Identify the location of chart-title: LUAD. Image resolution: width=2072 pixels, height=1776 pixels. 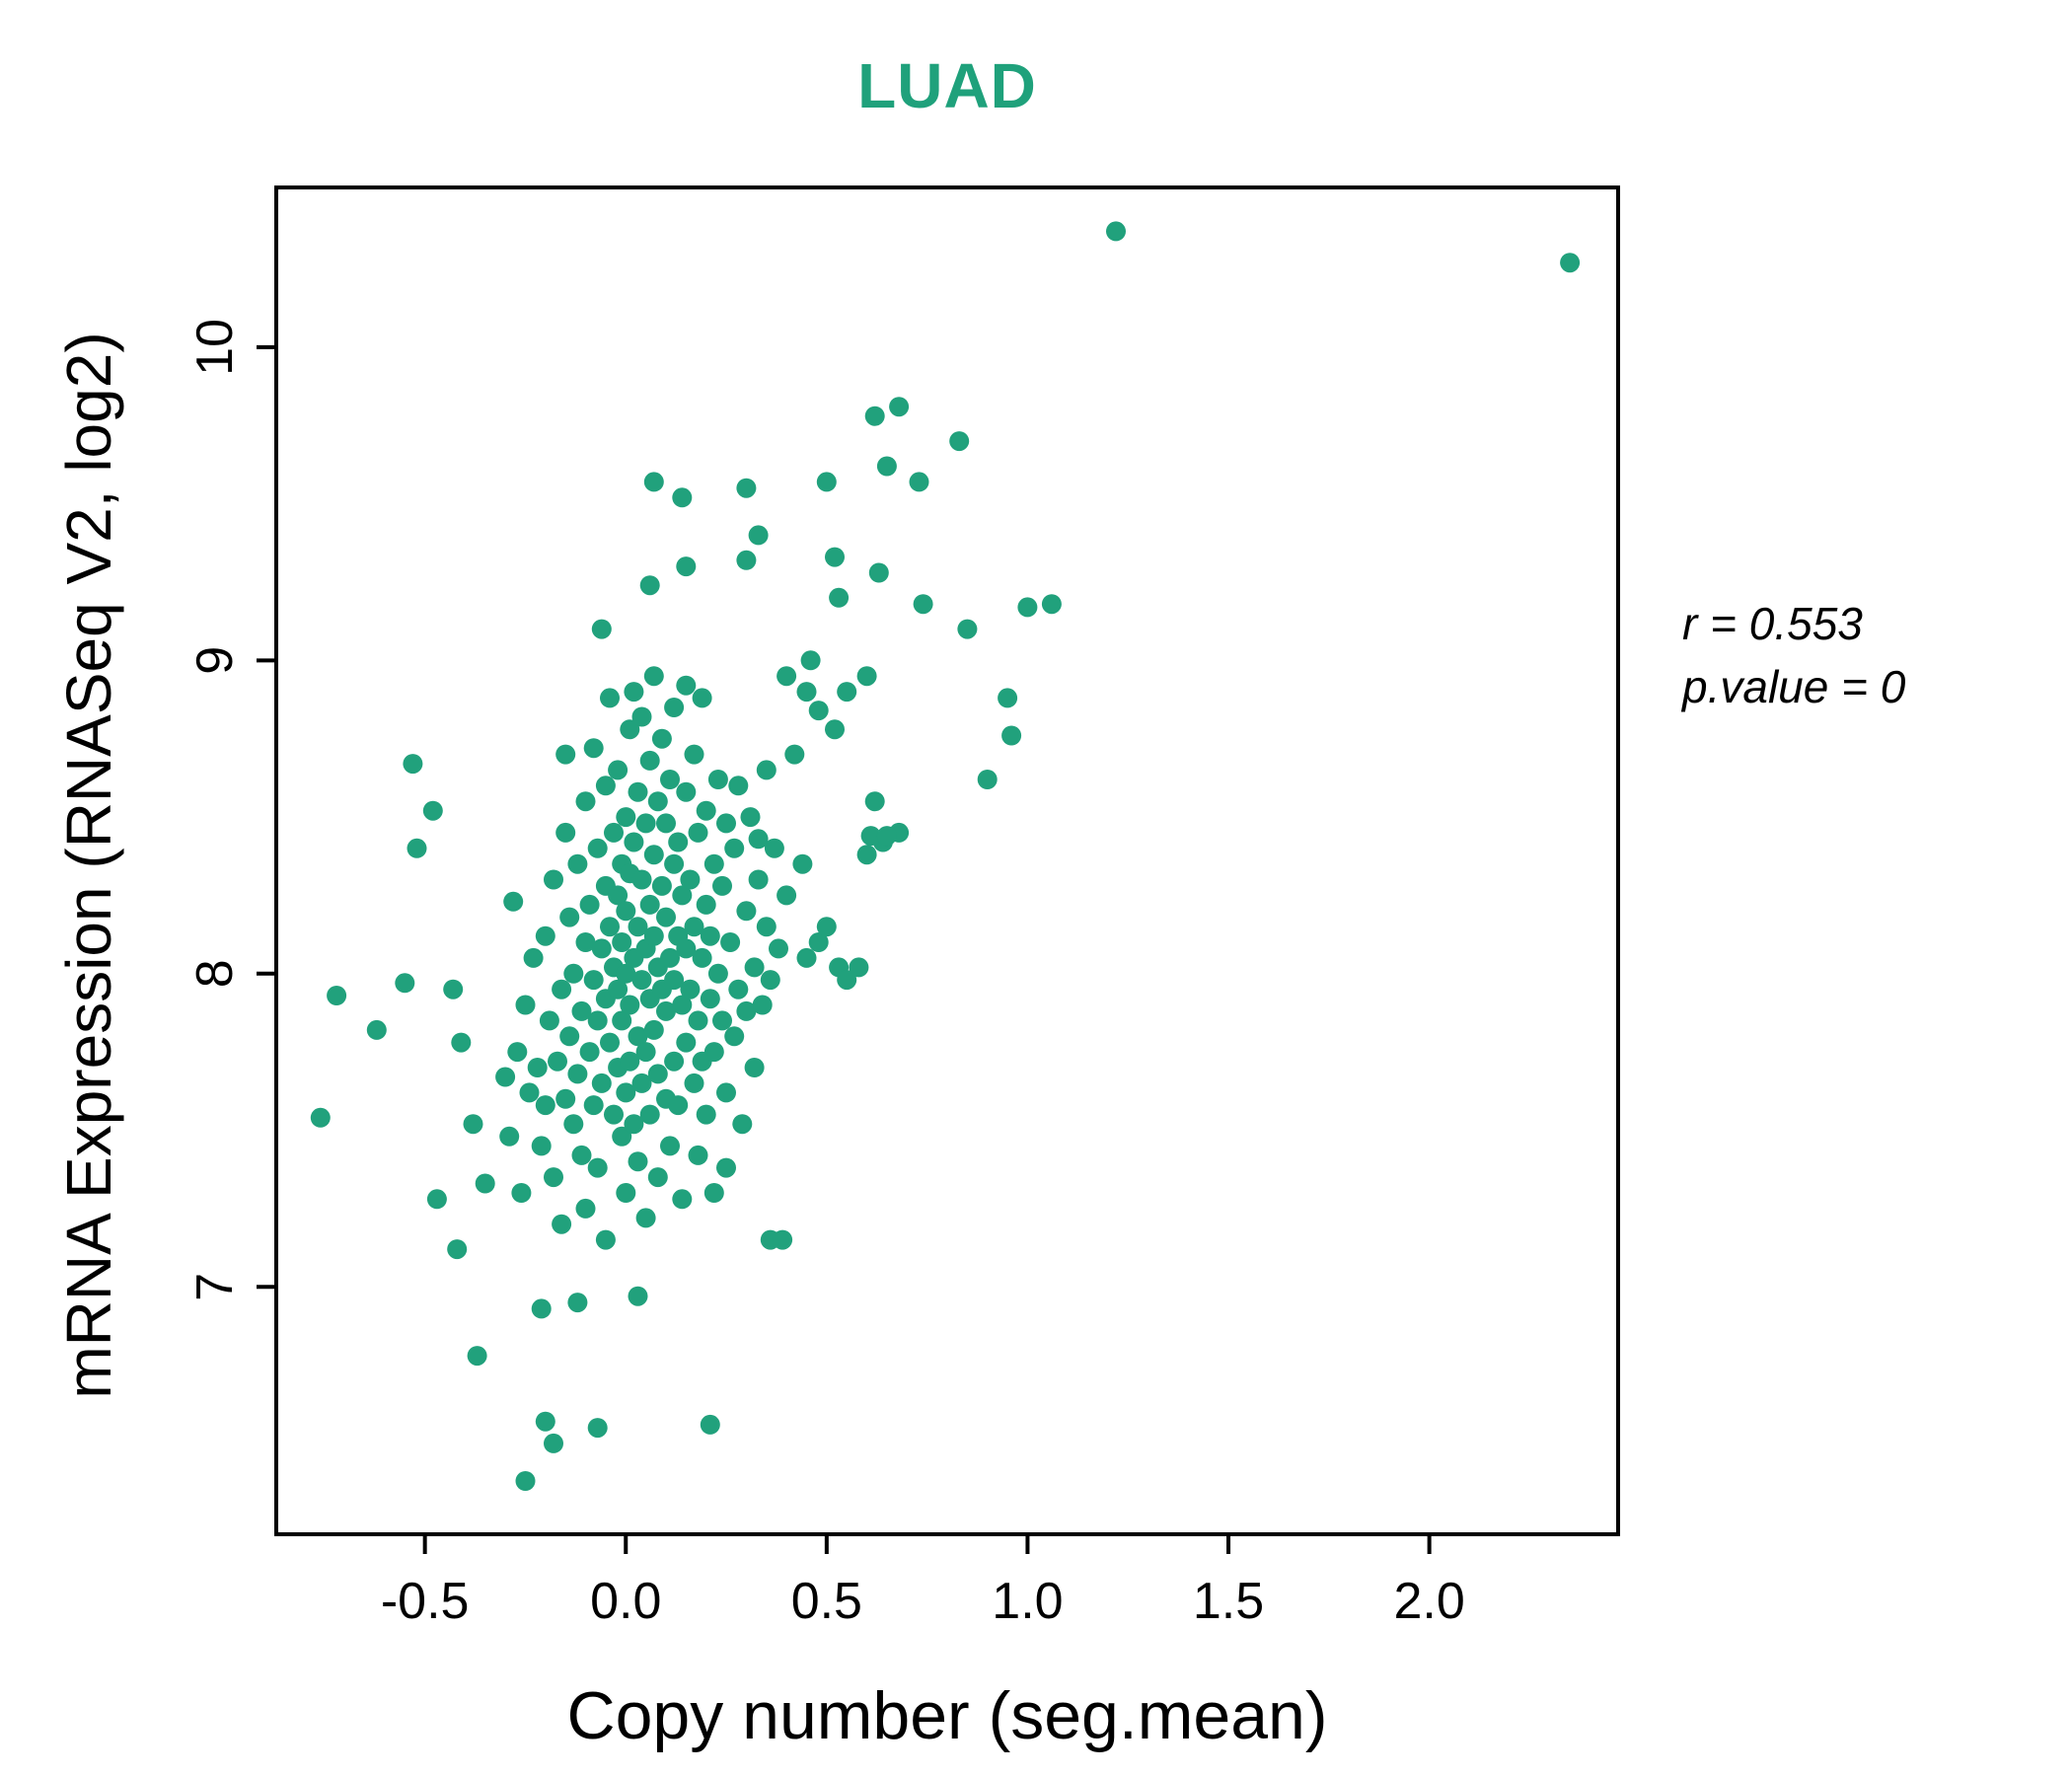
(947, 86).